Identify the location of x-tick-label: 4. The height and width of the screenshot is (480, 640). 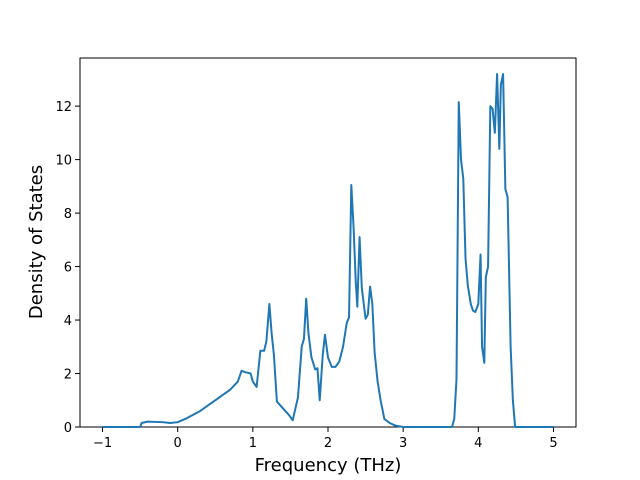
(478, 443).